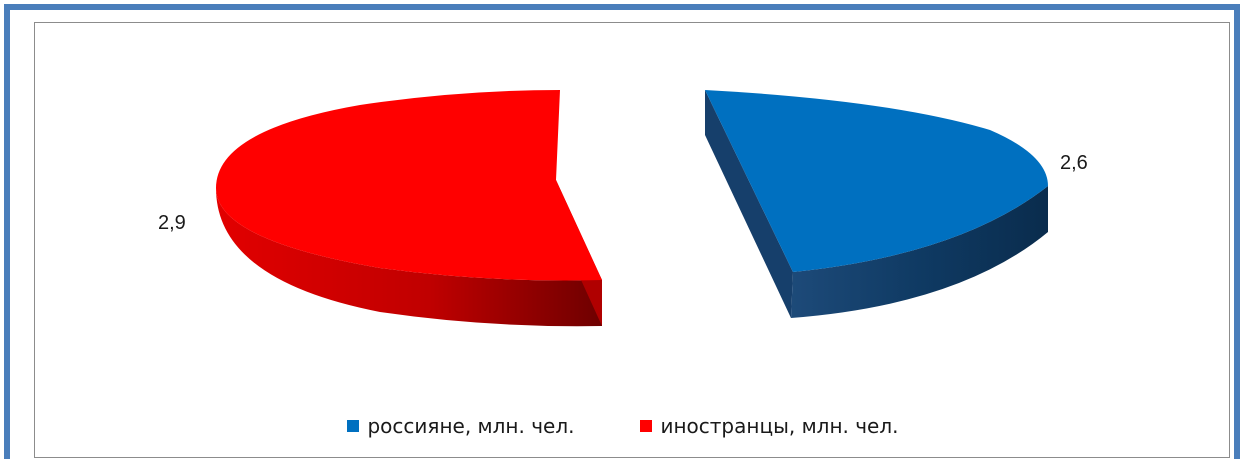 The image size is (1246, 463). I want to click on slice-rossiyane, so click(876, 204).